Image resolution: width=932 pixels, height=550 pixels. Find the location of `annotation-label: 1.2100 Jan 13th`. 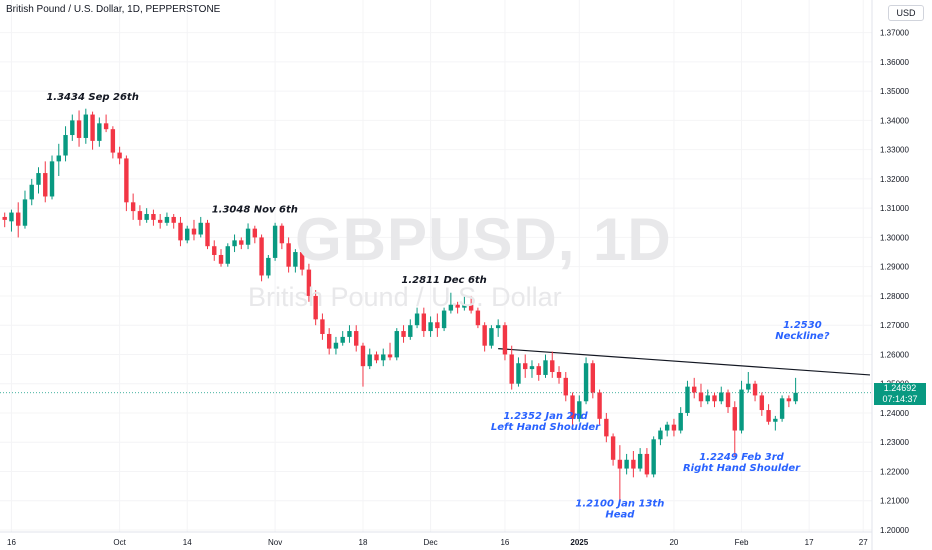

annotation-label: 1.2100 Jan 13th is located at coordinates (619, 504).